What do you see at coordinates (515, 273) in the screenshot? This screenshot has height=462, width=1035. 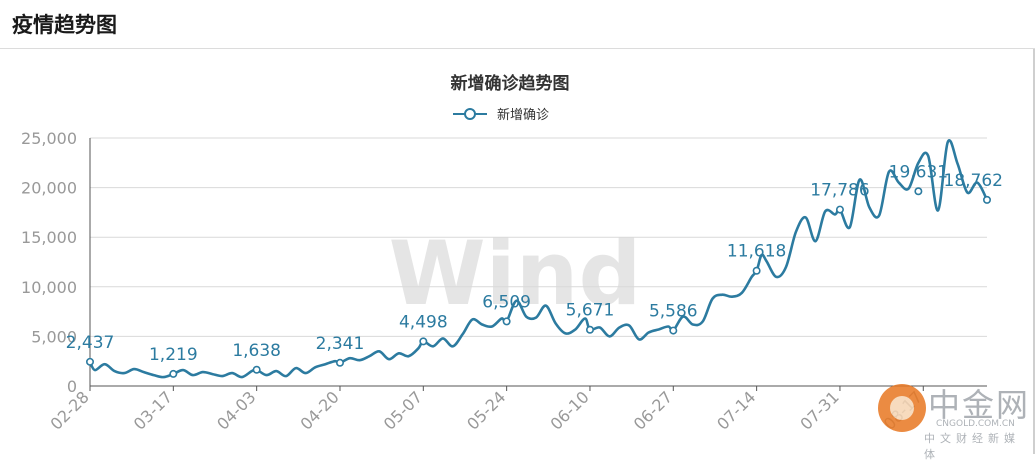 I see `watermark-wind: Wind` at bounding box center [515, 273].